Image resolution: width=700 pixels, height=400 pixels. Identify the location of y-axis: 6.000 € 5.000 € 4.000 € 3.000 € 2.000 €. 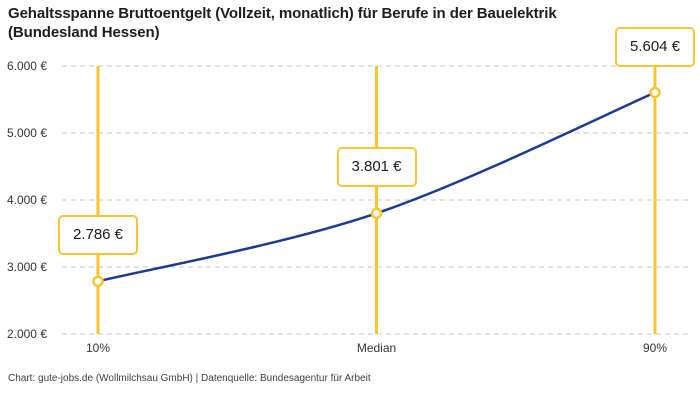
(23, 200).